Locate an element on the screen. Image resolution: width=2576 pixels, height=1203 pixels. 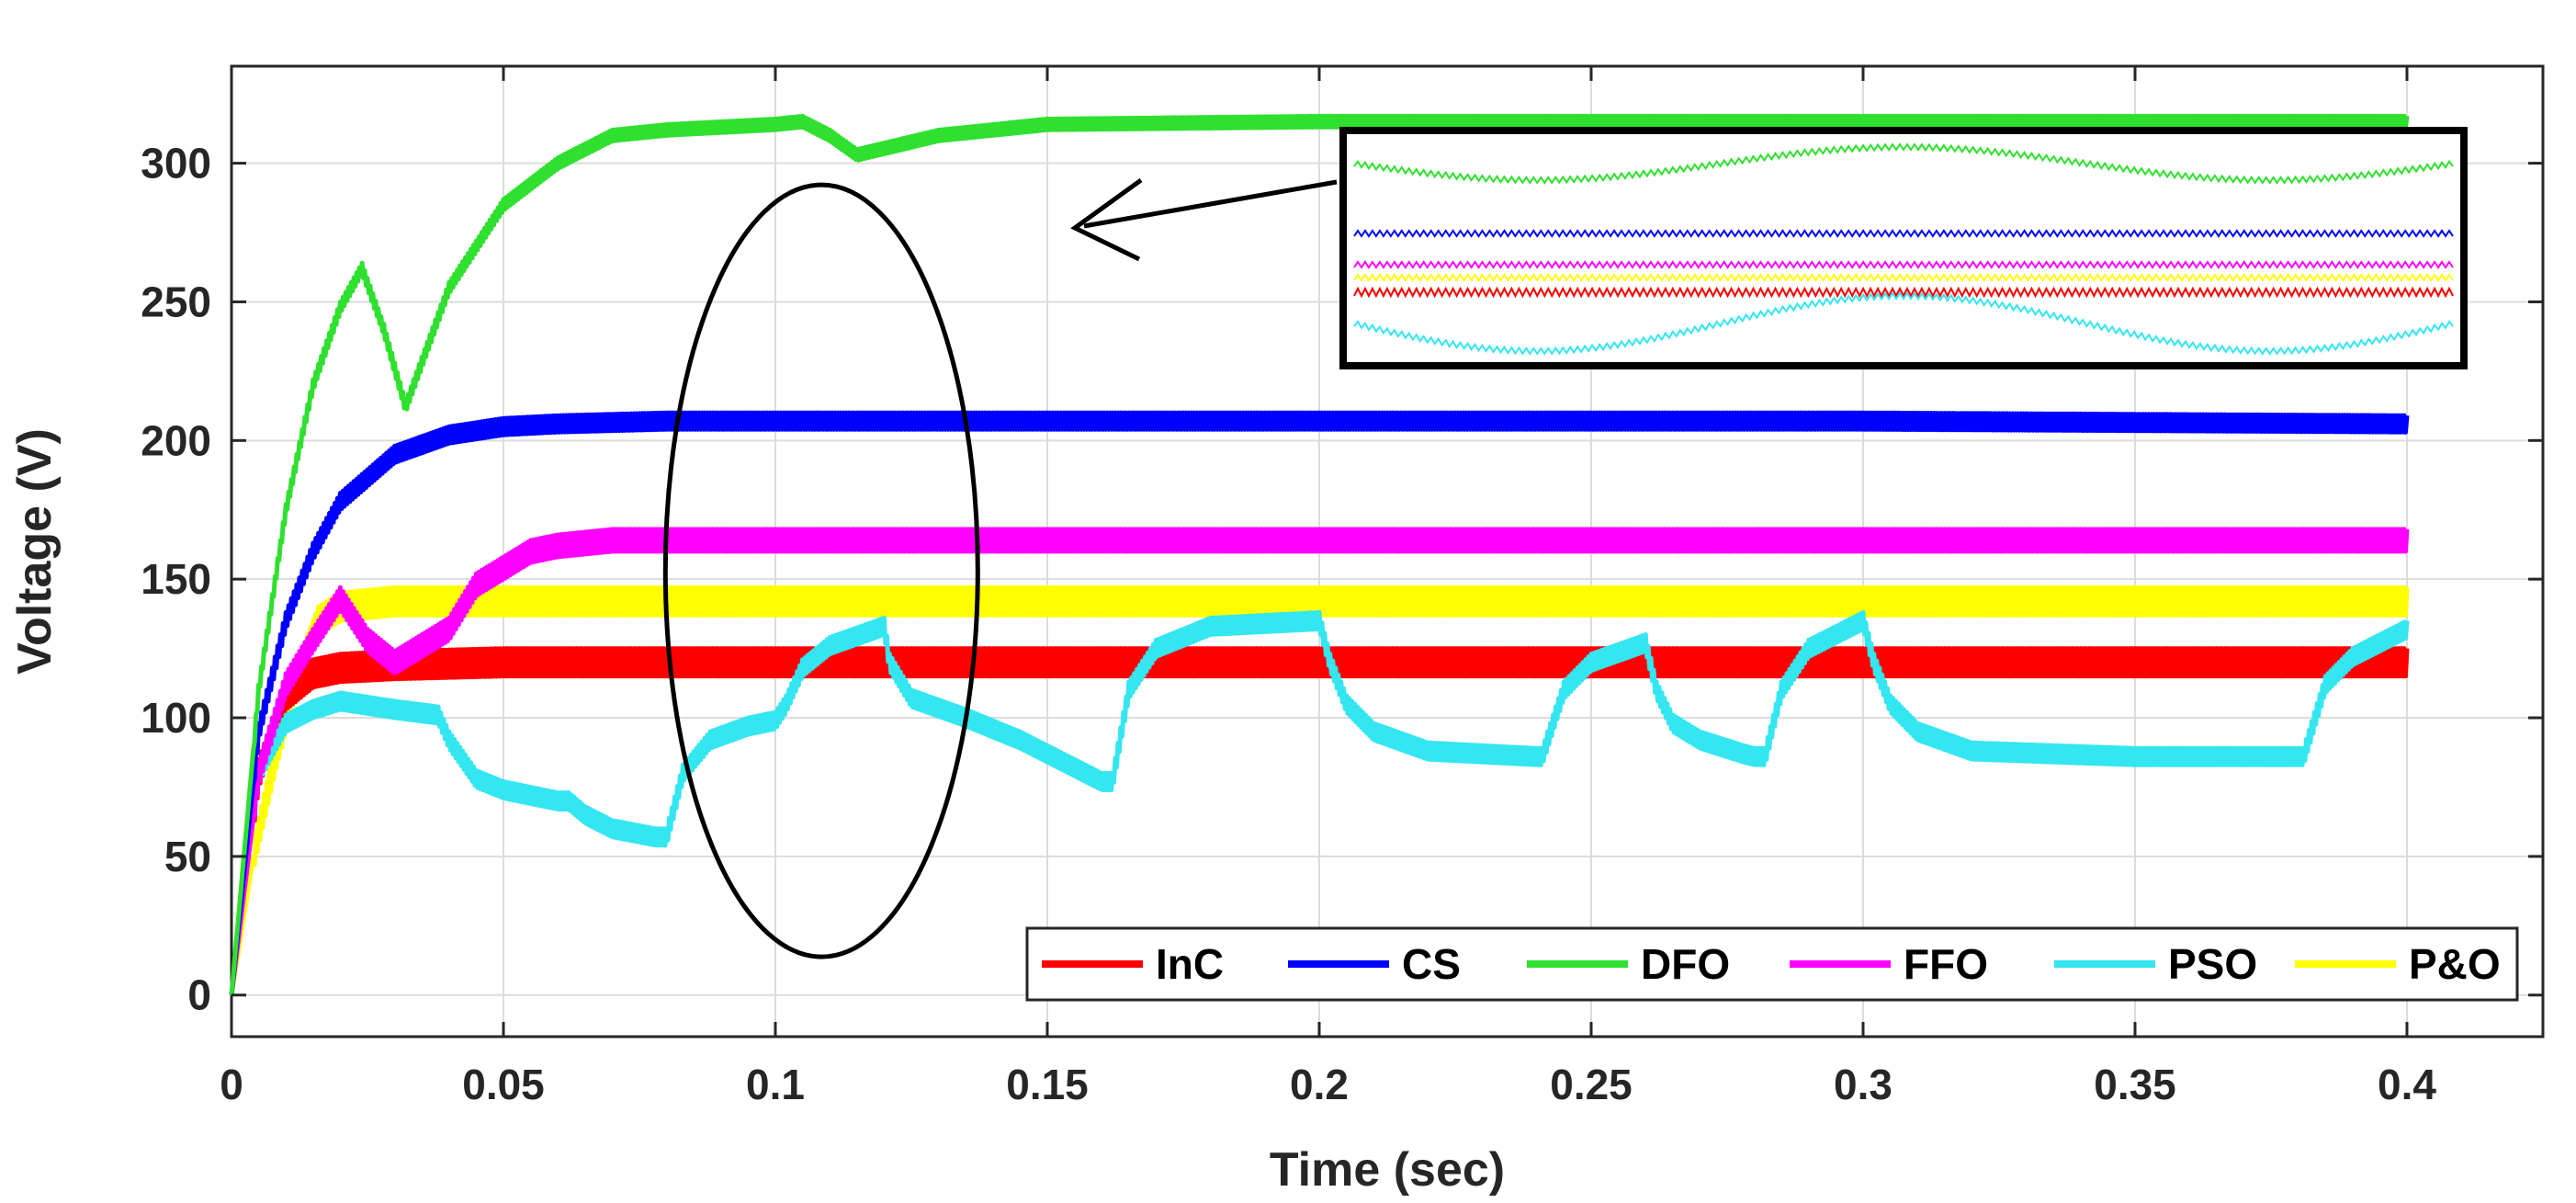
zoom-inset-box is located at coordinates (1903, 248).